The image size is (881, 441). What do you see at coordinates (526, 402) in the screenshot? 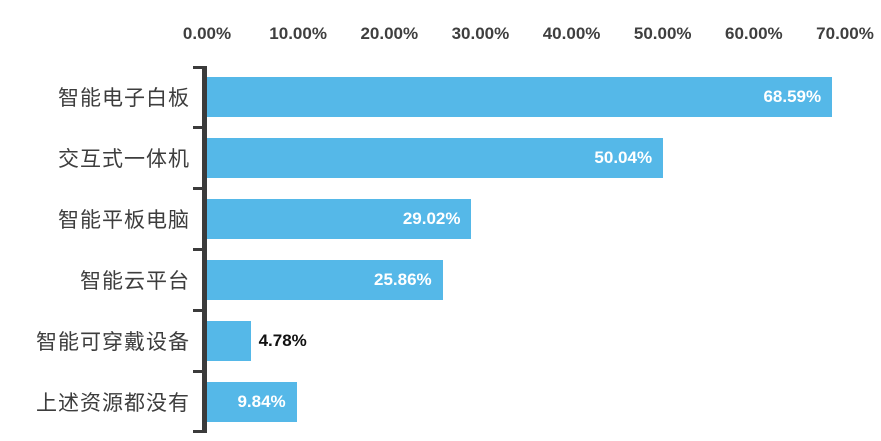
I see `bar-track: 9.84%` at bounding box center [526, 402].